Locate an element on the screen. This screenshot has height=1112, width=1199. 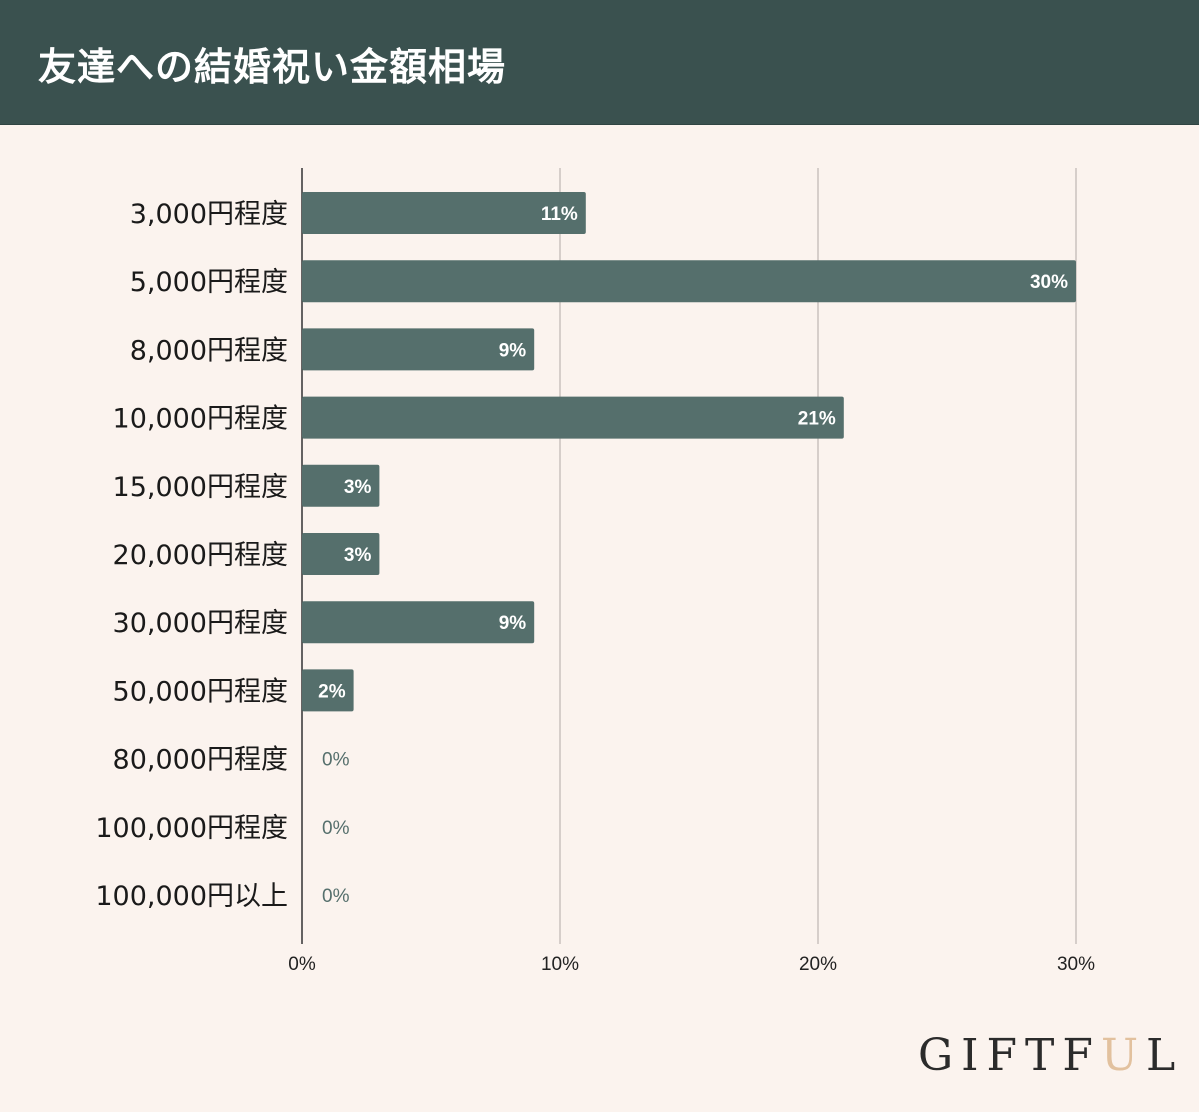
category-label: 3,000円程度 is located at coordinates (209, 214).